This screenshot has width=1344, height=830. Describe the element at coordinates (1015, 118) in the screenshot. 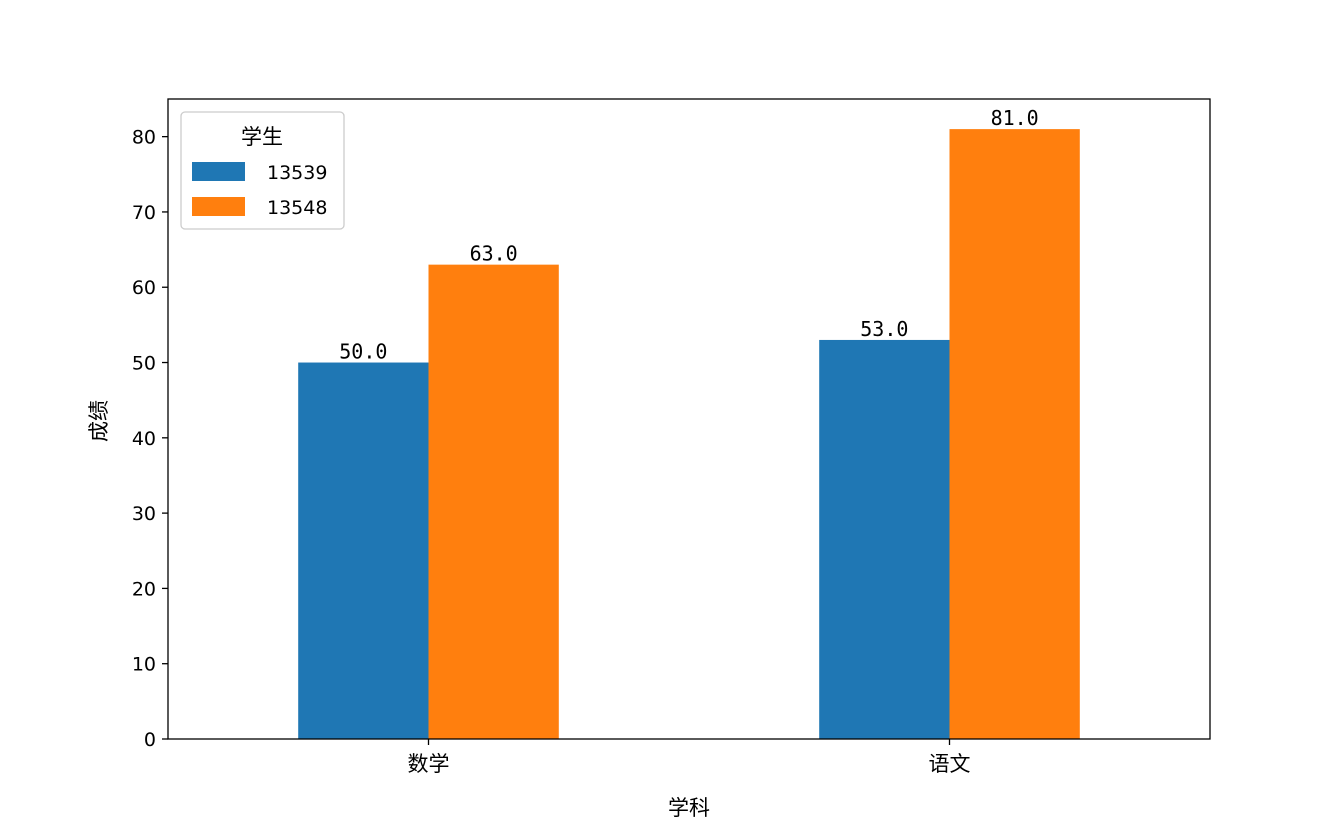

I see `bar-value-label: 81.0` at that location.